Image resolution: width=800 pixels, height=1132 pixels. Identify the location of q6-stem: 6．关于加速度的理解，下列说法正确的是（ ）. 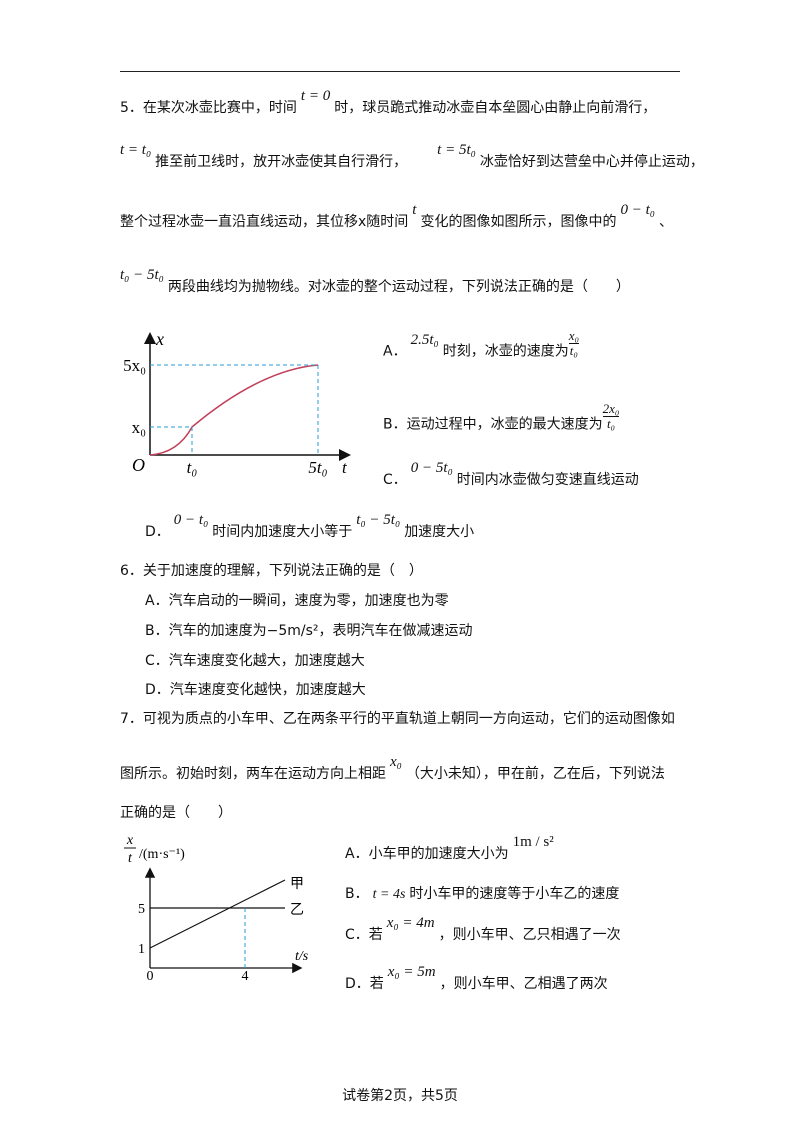
(271, 571).